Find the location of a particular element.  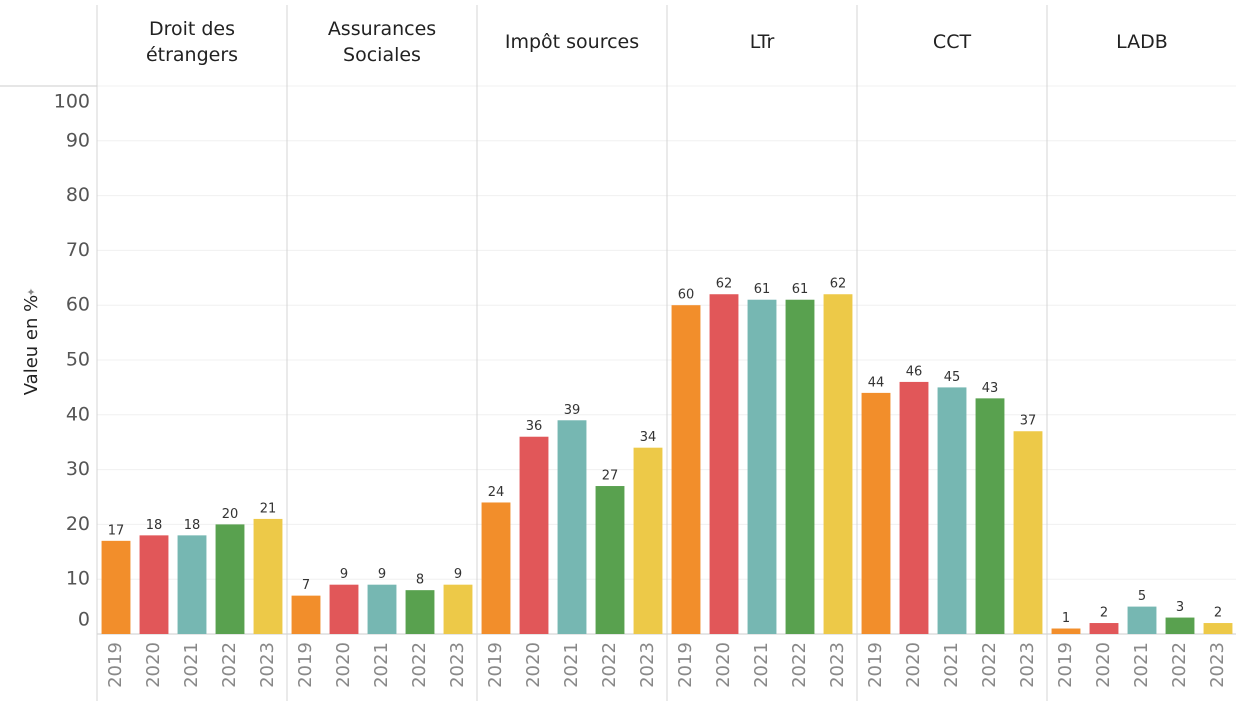

value-label: 5 is located at coordinates (1142, 596).